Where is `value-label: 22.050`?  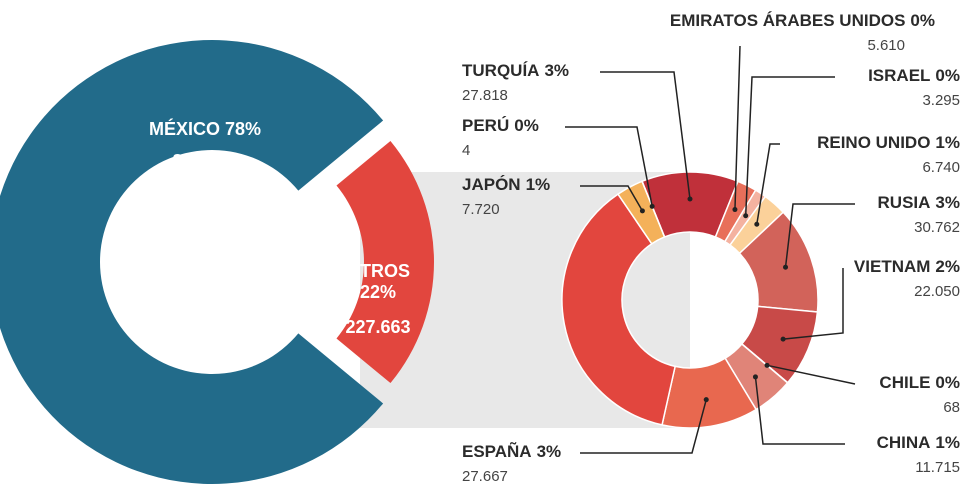 value-label: 22.050 is located at coordinates (937, 291).